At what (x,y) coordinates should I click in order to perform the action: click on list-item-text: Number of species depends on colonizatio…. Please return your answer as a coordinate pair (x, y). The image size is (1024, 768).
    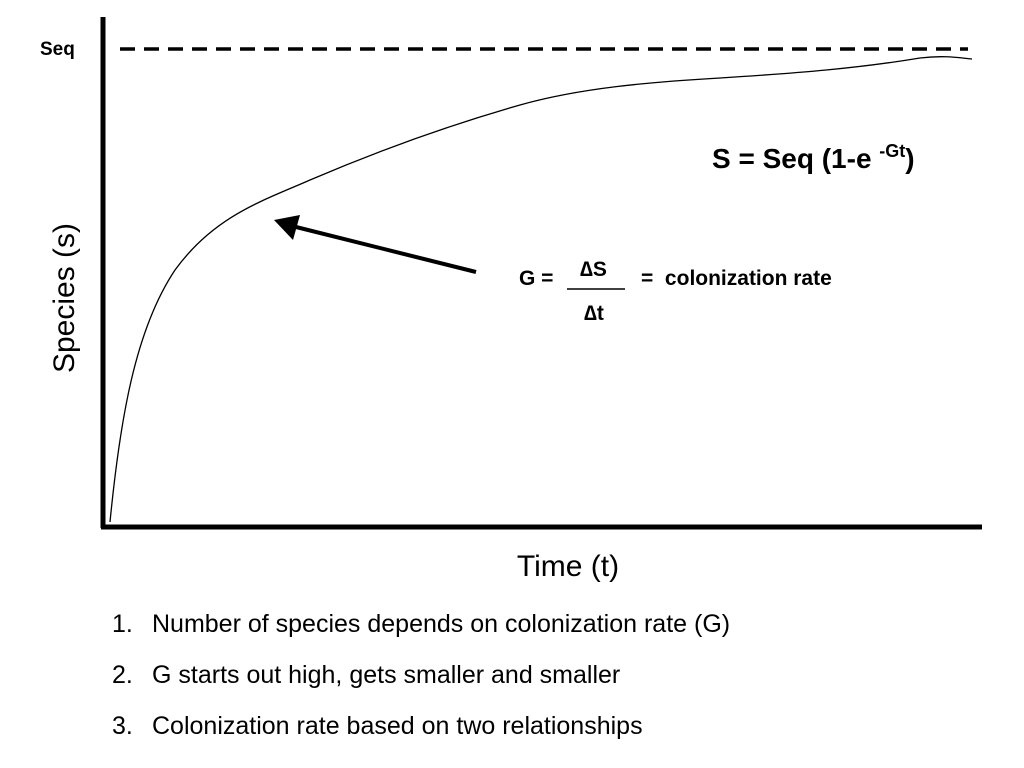
    Looking at the image, I should click on (441, 624).